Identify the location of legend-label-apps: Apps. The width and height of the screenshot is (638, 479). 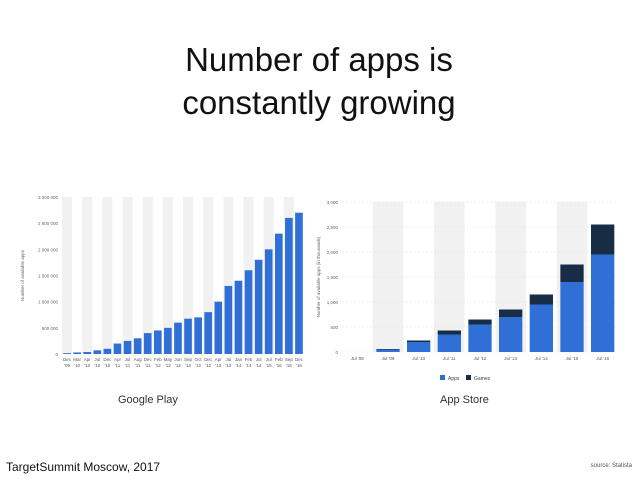
(454, 379).